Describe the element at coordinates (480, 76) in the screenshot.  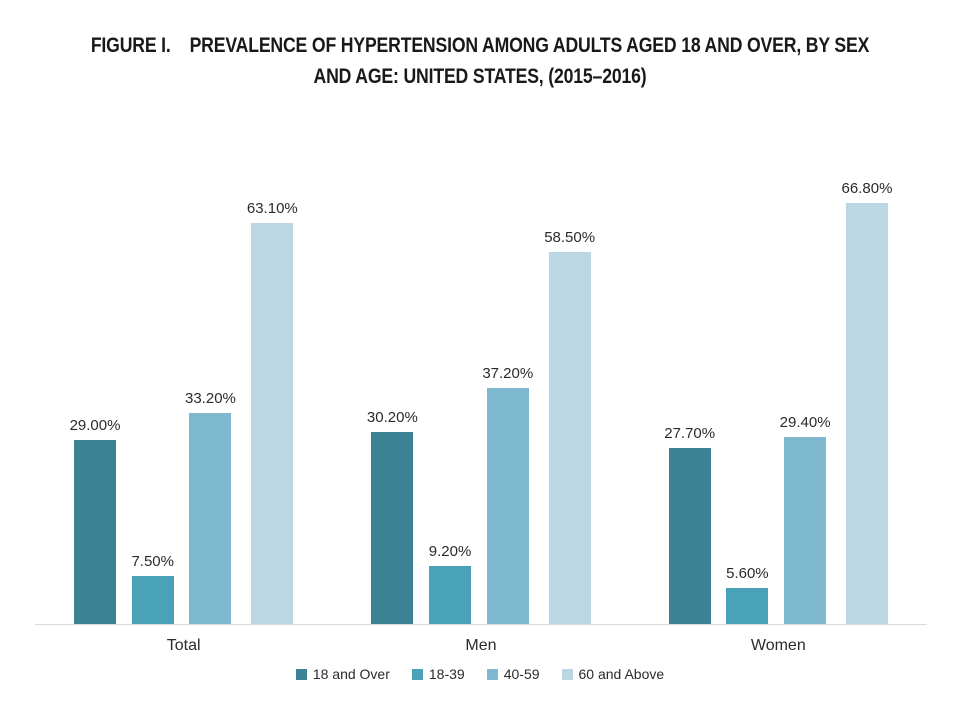
I see `chart-title-line-2: AND AGE: UNITED STATES, (2015–2016)` at that location.